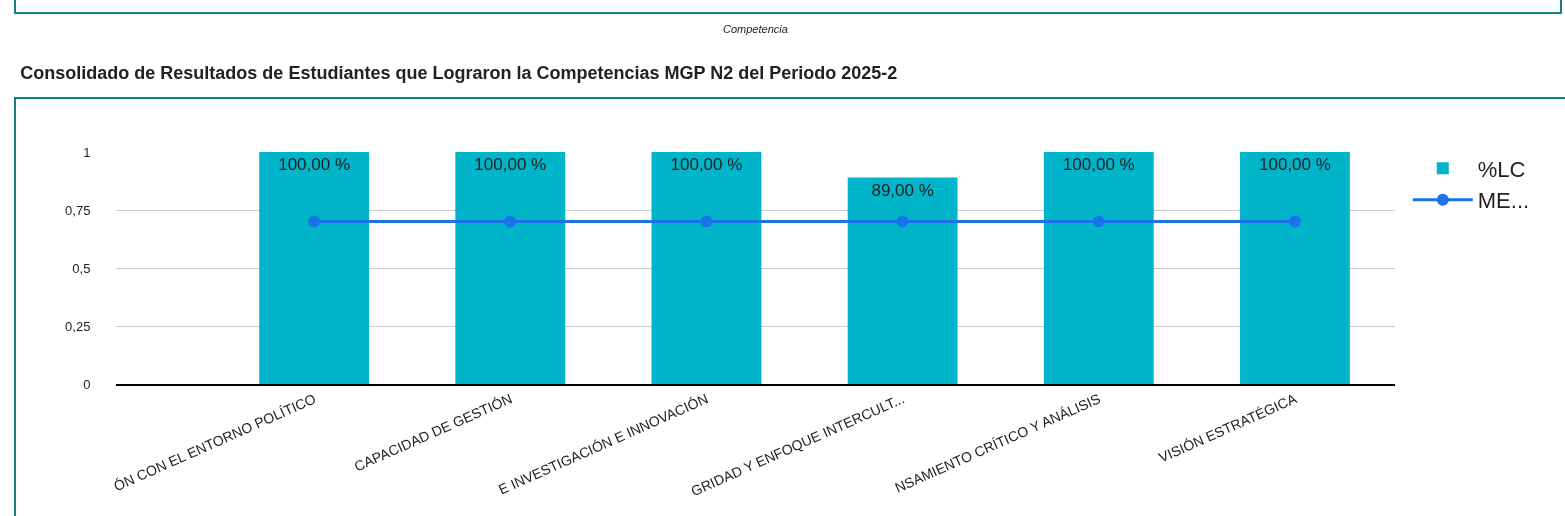 The width and height of the screenshot is (1565, 516). I want to click on y-tick-label: 0,5, so click(81, 268).